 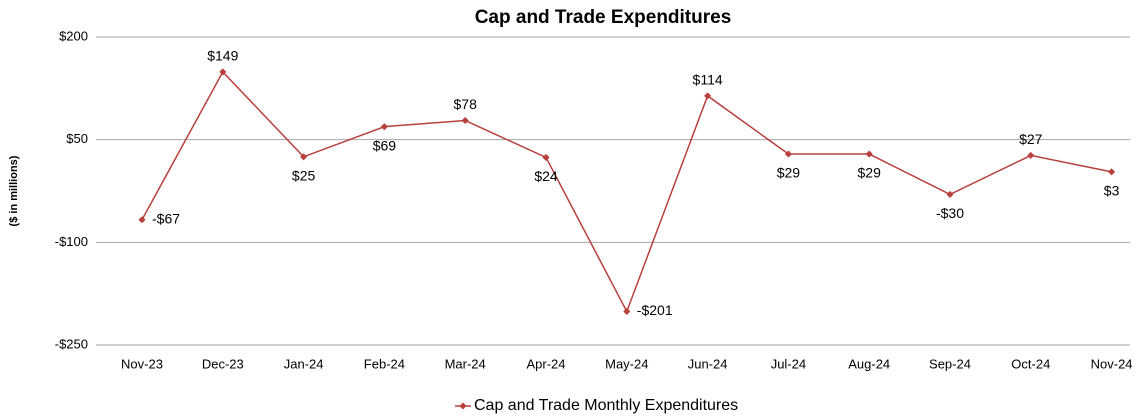 I want to click on data-label: -$30, so click(x=950, y=213).